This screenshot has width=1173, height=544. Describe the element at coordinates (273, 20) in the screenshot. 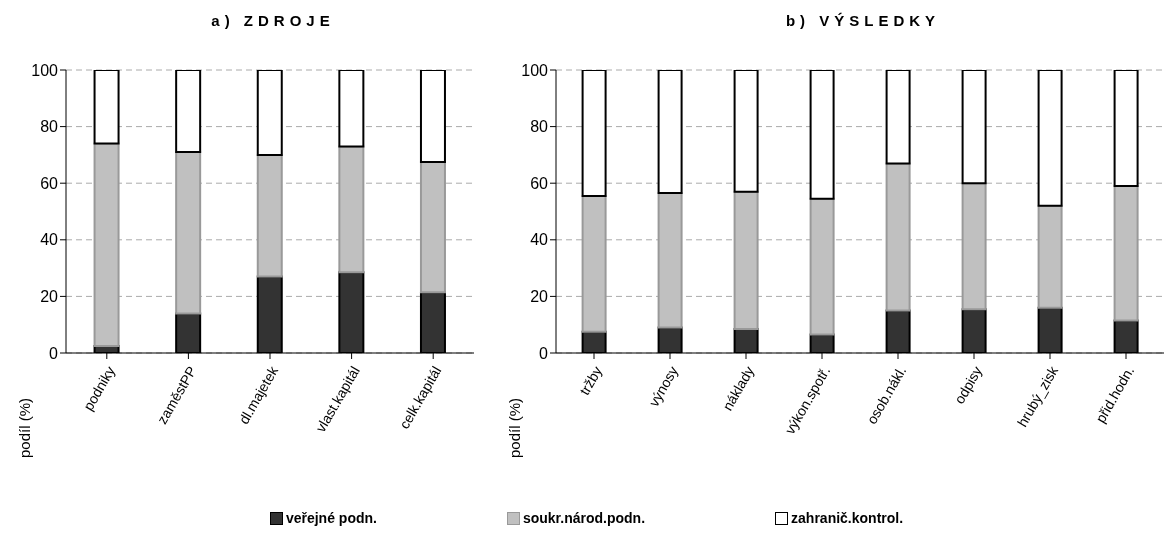

I see `chart-title: a) ZDROJE` at that location.